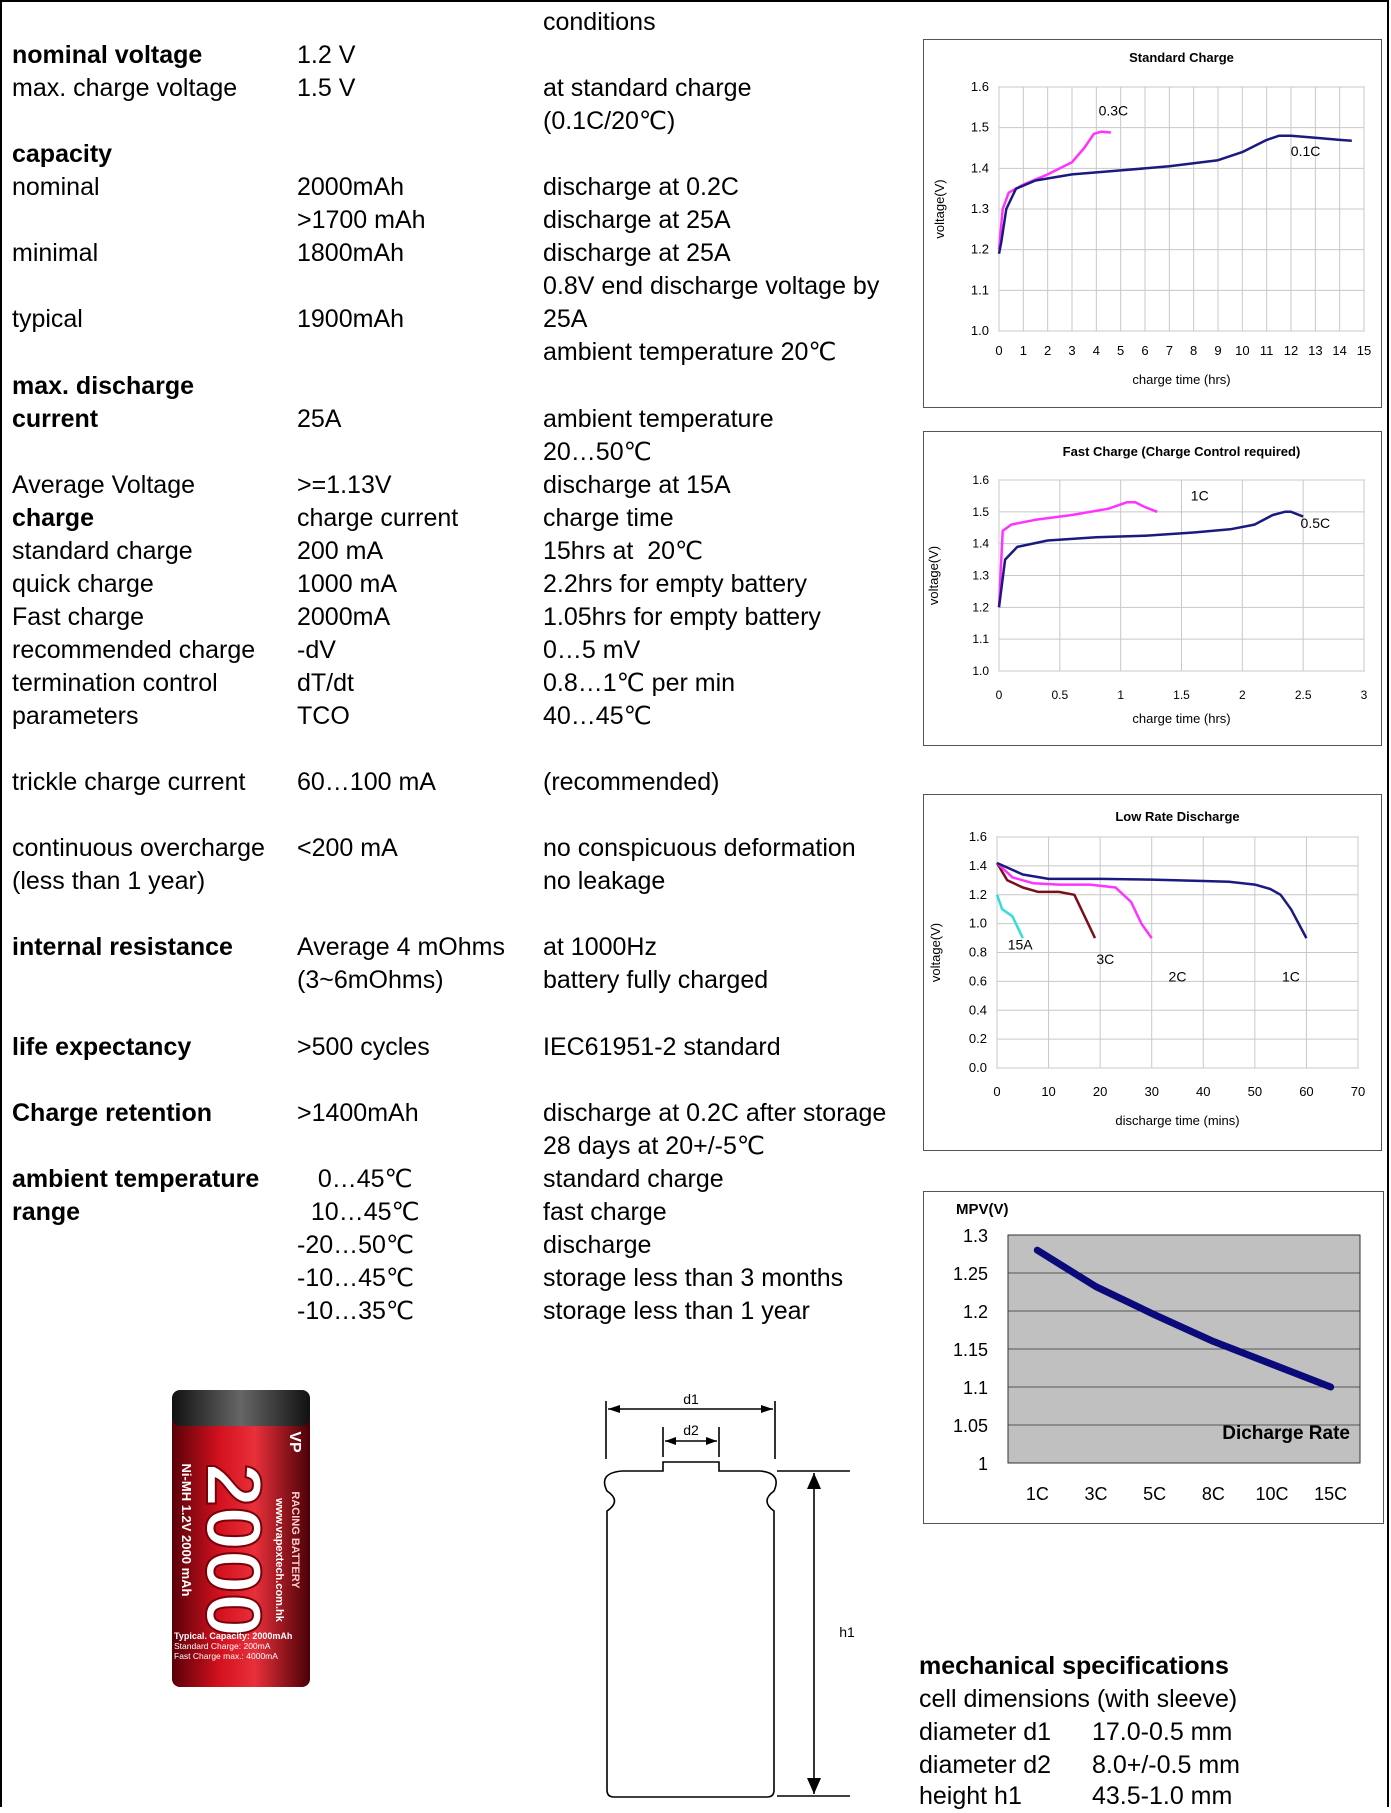  What do you see at coordinates (814, 1481) in the screenshot?
I see `h1-arrow-top` at bounding box center [814, 1481].